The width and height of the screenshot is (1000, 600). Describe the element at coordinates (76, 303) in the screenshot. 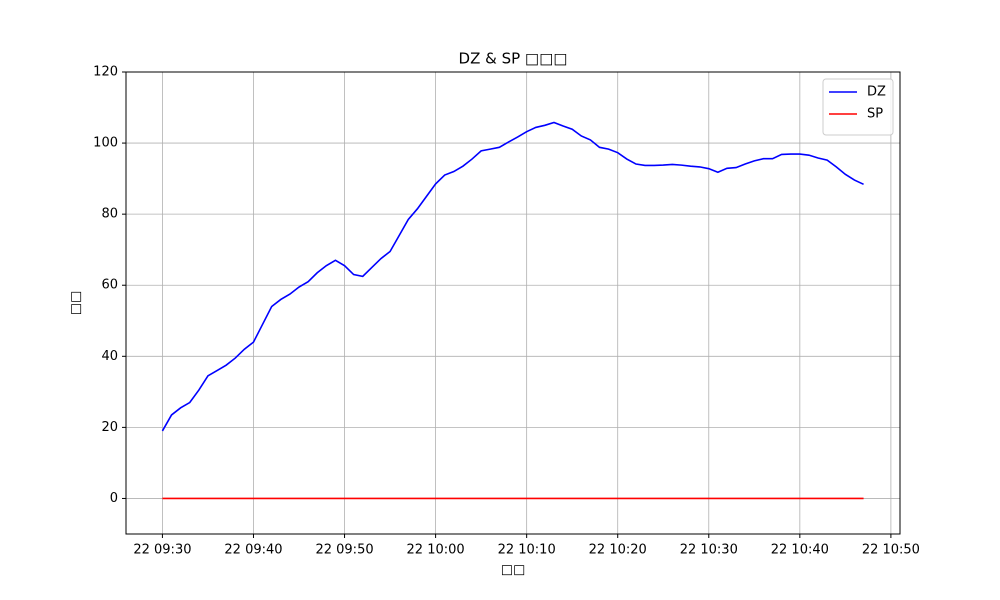

I see `y-axis-label: □□` at that location.